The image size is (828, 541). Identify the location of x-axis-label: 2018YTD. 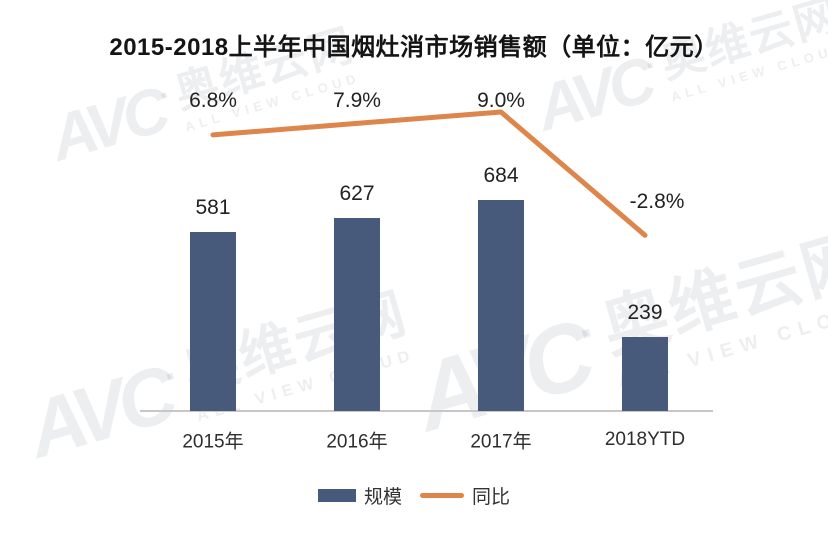
(645, 439).